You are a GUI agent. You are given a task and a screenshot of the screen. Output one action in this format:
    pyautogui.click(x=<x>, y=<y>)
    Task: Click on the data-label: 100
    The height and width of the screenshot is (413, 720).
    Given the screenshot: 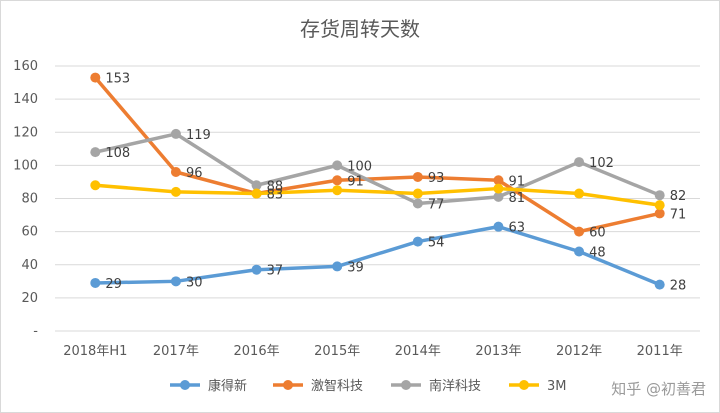 What is the action you would take?
    pyautogui.click(x=359, y=166)
    